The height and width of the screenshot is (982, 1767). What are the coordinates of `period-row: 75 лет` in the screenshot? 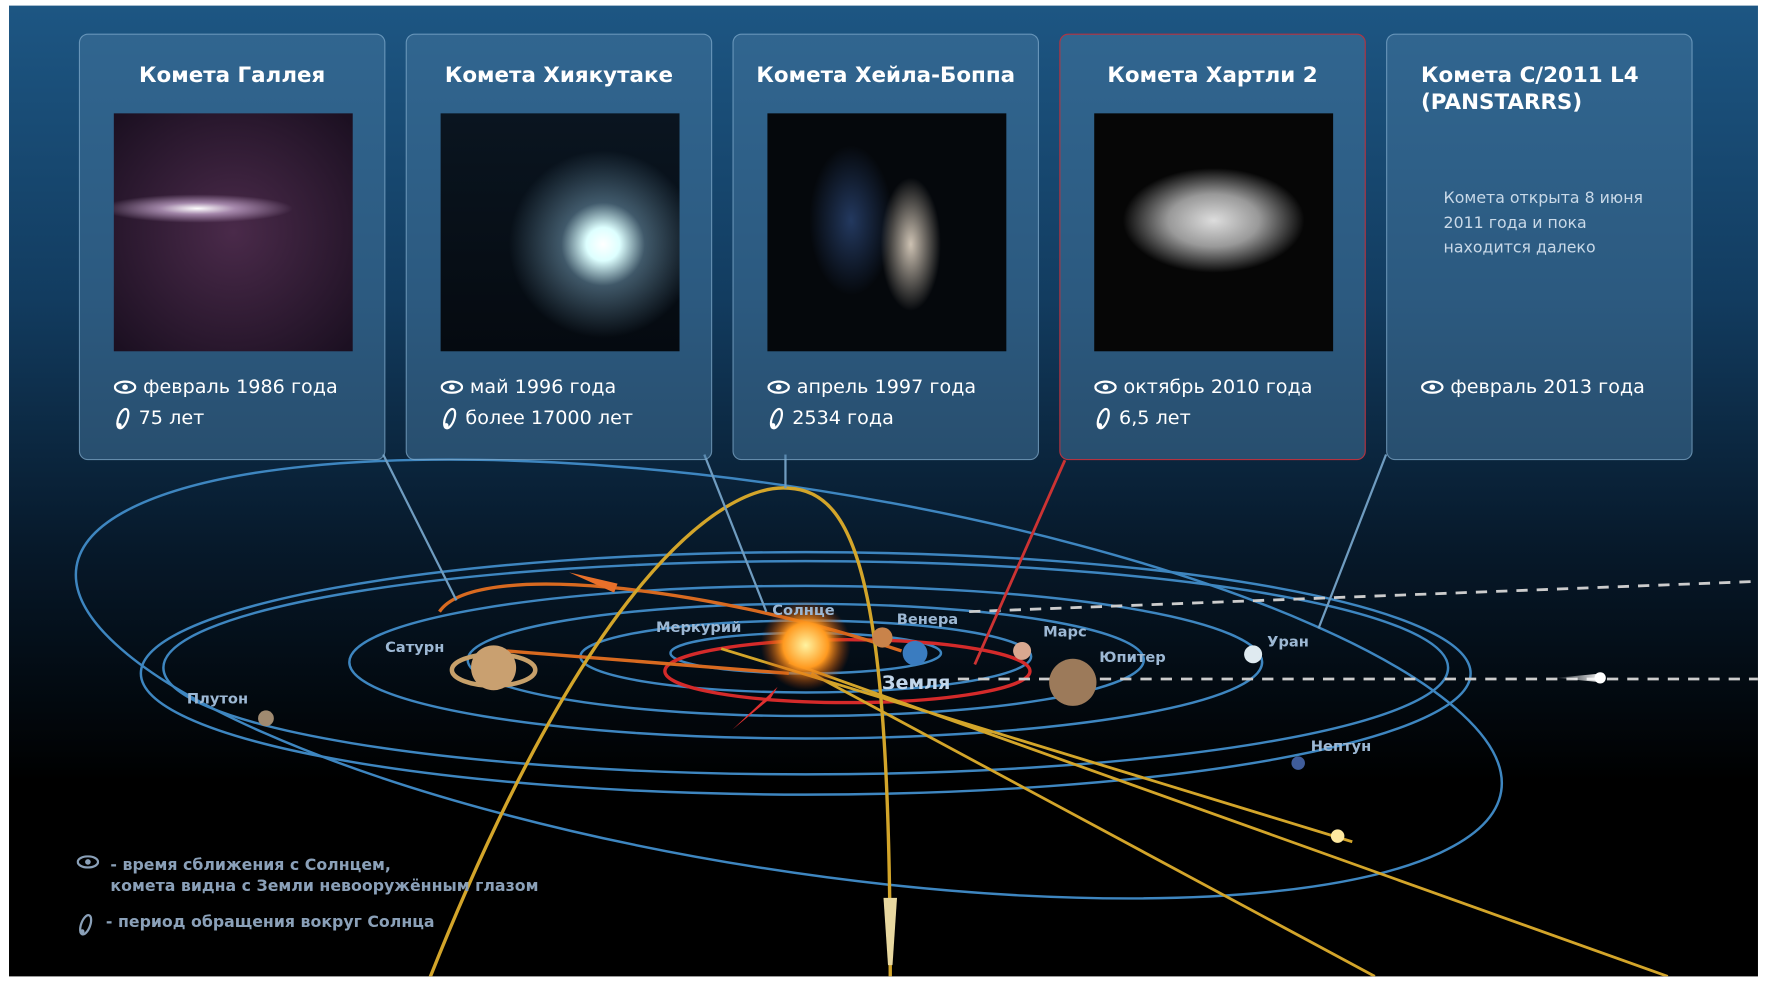 It's located at (226, 418).